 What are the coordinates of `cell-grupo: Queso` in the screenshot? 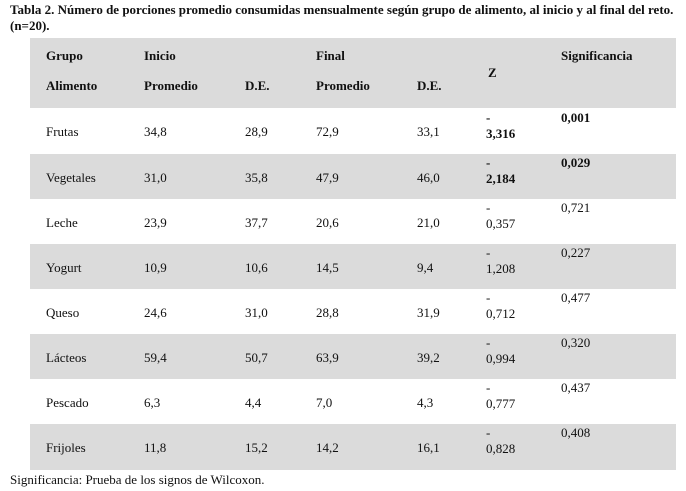 It's located at (63, 312).